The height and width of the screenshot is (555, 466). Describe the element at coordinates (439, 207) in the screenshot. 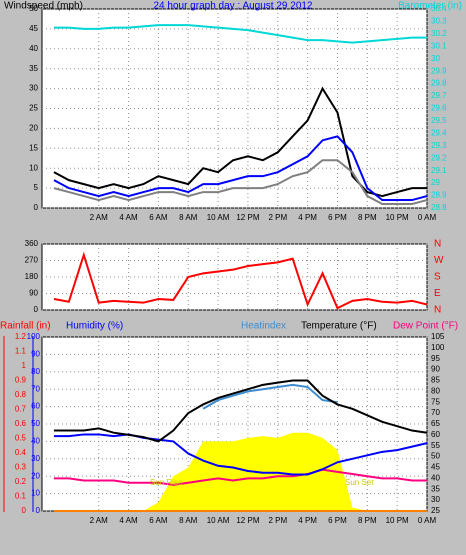

I see `y2-tick-label: 28.8` at that location.